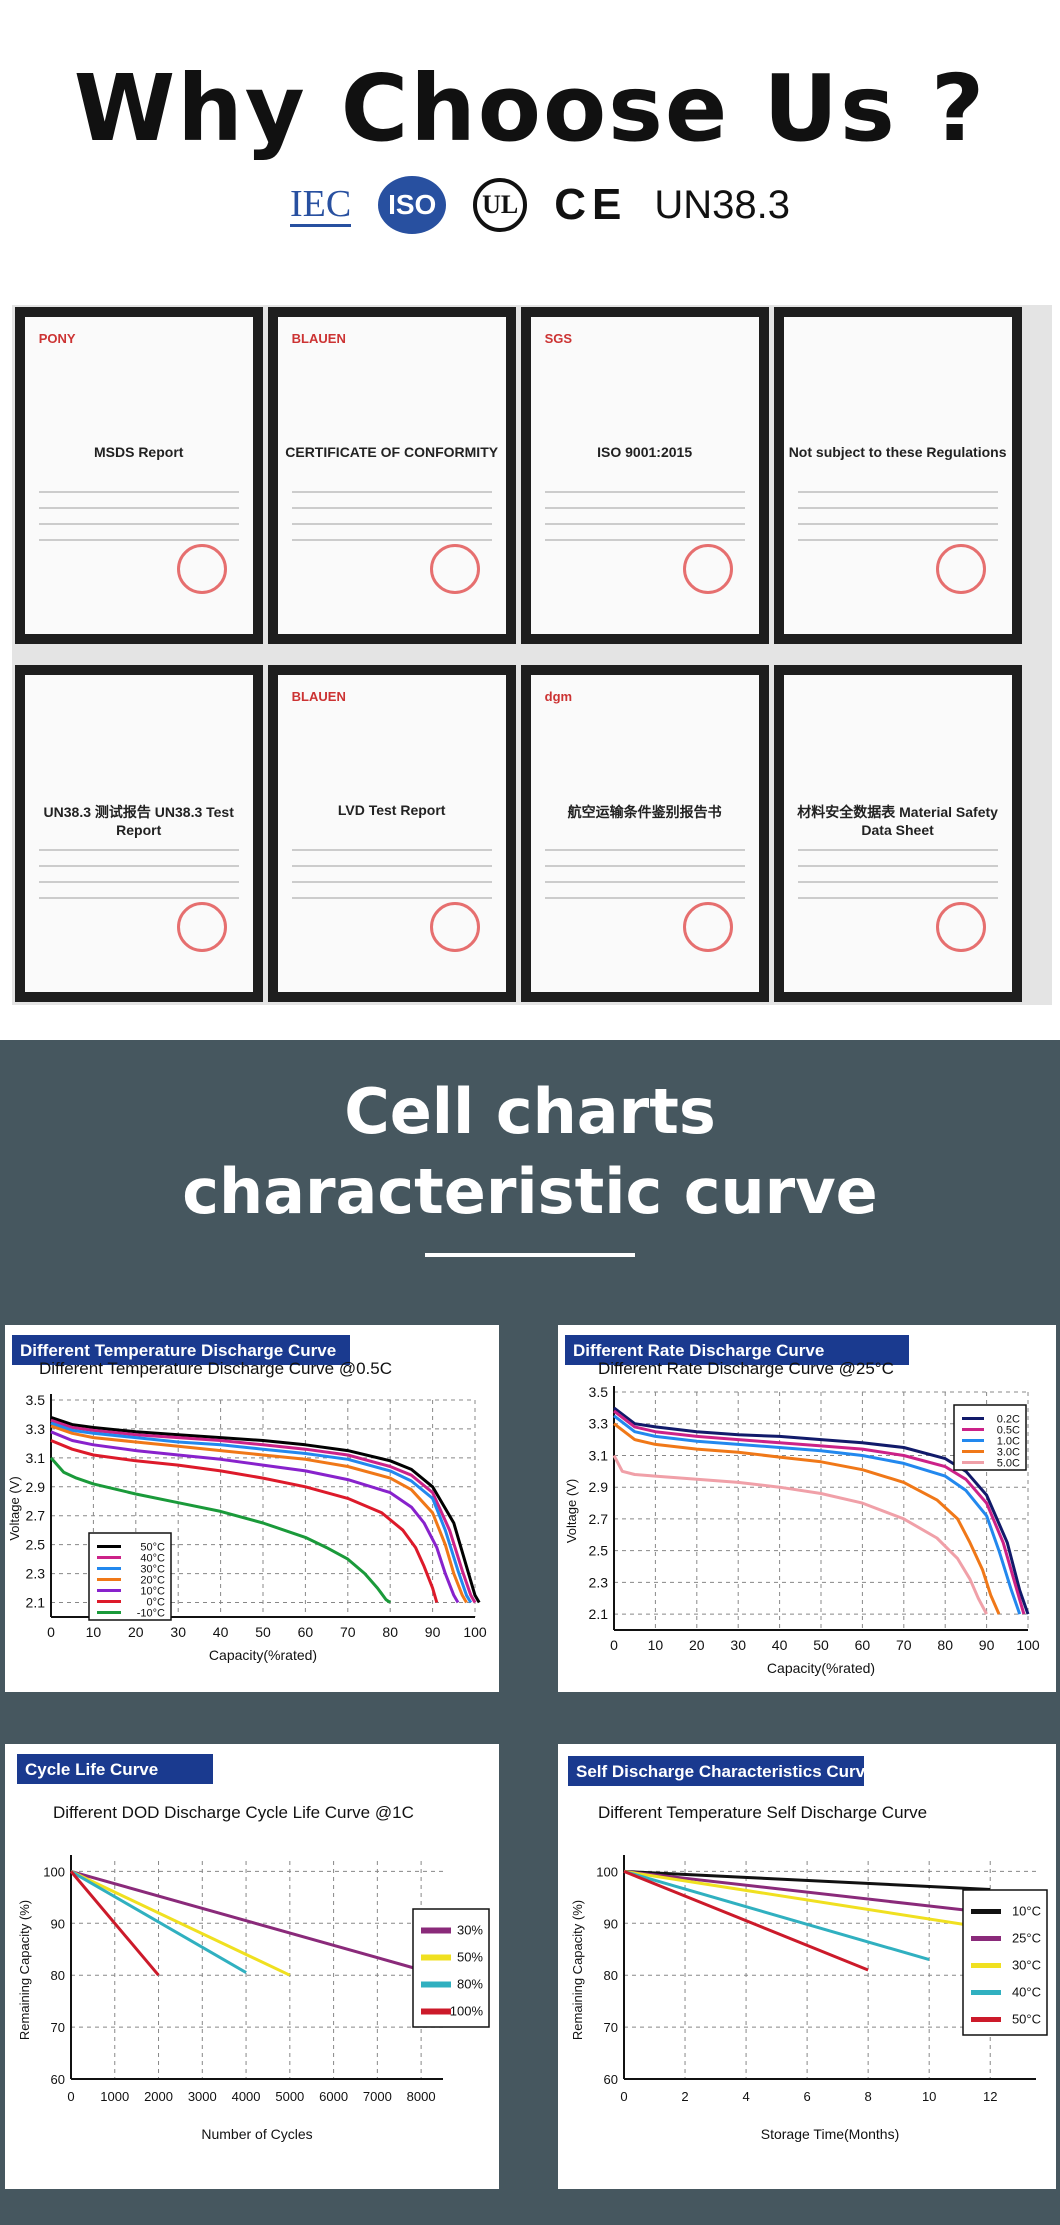 Image resolution: width=1060 pixels, height=2225 pixels. Describe the element at coordinates (611, 2079) in the screenshot. I see `y-tick-label: 60` at that location.